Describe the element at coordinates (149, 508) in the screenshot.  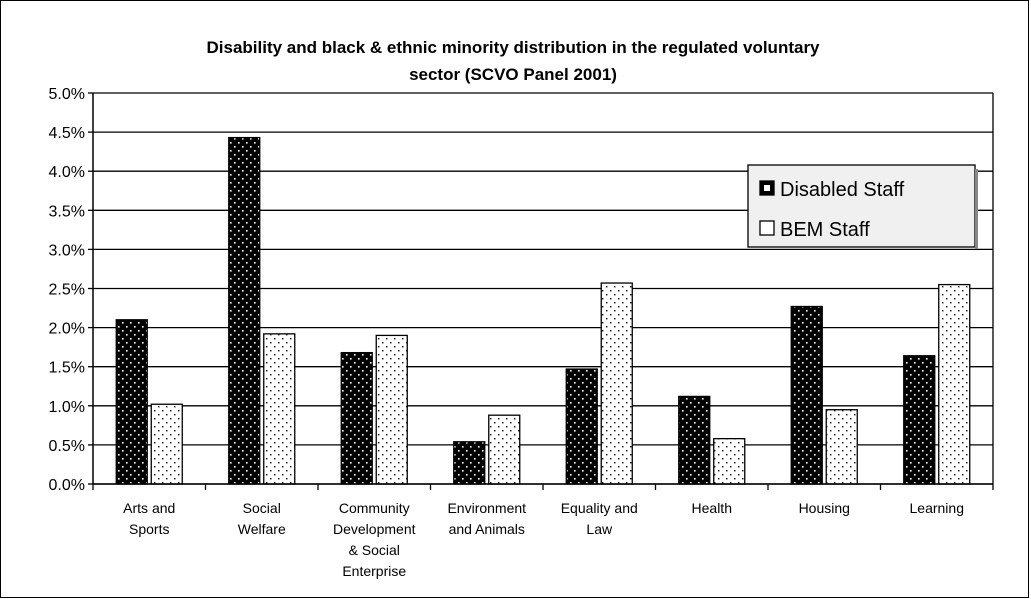
I see `x-category-label: Arts and` at that location.